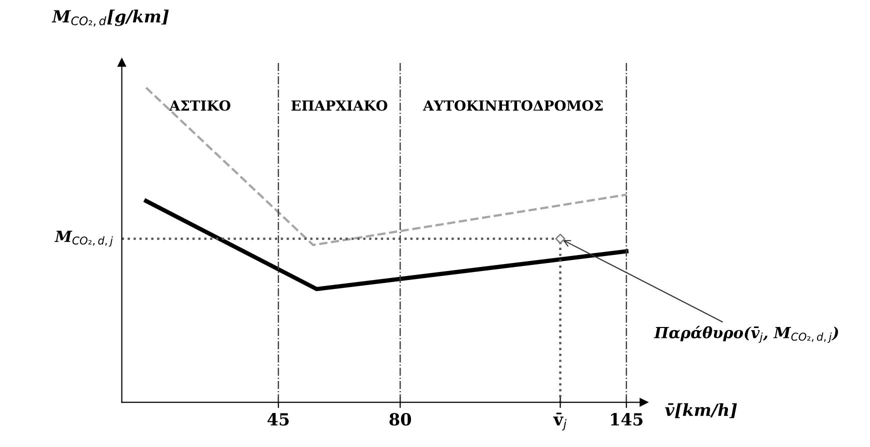  I want to click on annotation: Παράθυρο(v̄$_{j}$, M$_{CO₂,d,j}$), so click(746, 334).